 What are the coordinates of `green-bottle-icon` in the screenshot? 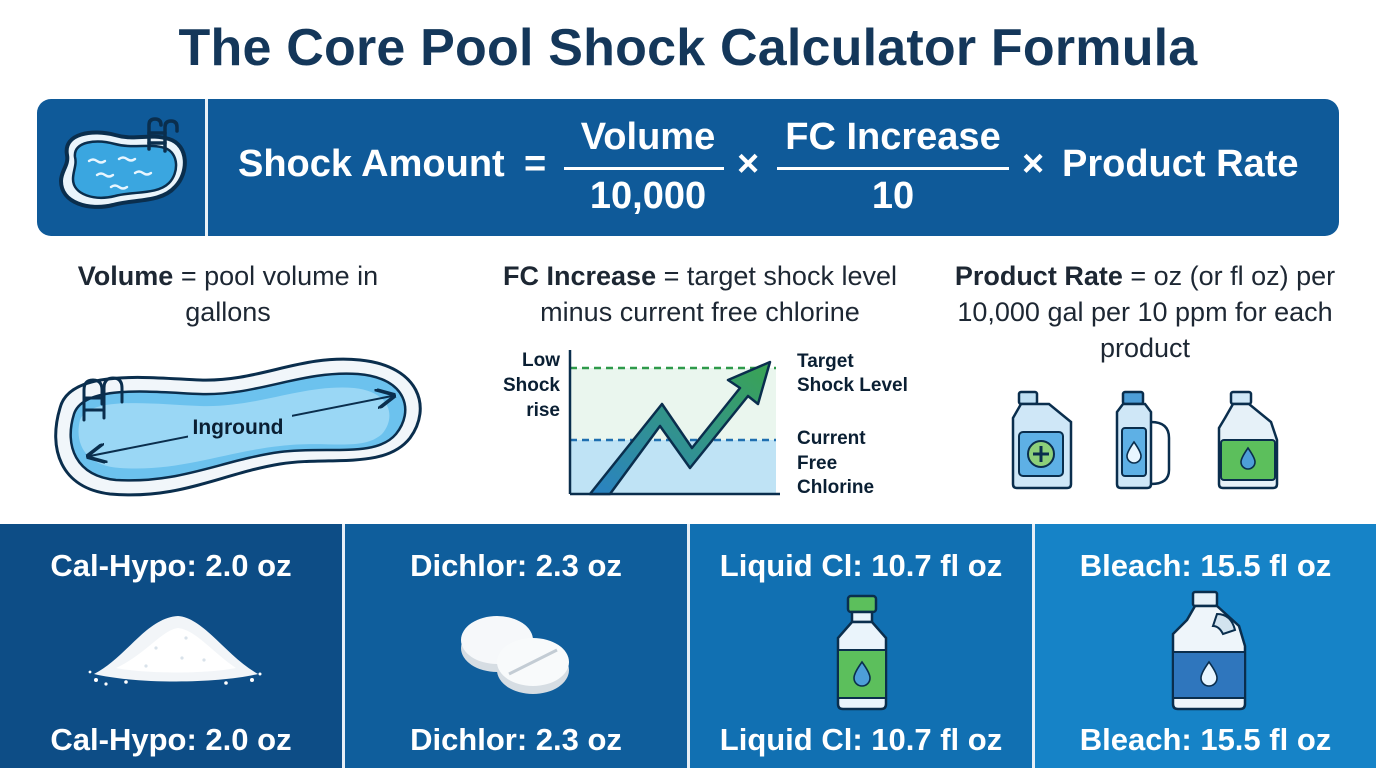 It's located at (862, 652).